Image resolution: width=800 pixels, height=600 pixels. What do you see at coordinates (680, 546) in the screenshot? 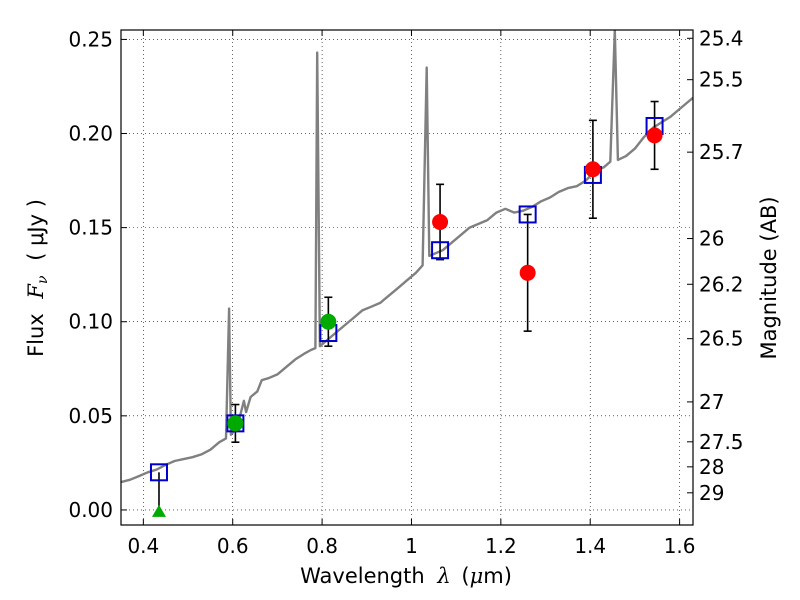
I see `x-tick-label: 1.6` at bounding box center [680, 546].